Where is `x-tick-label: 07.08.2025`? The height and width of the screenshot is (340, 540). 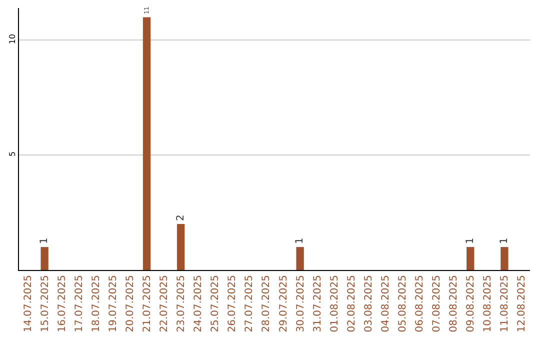 x-tick-label: 07.08.2025 is located at coordinates (437, 303).